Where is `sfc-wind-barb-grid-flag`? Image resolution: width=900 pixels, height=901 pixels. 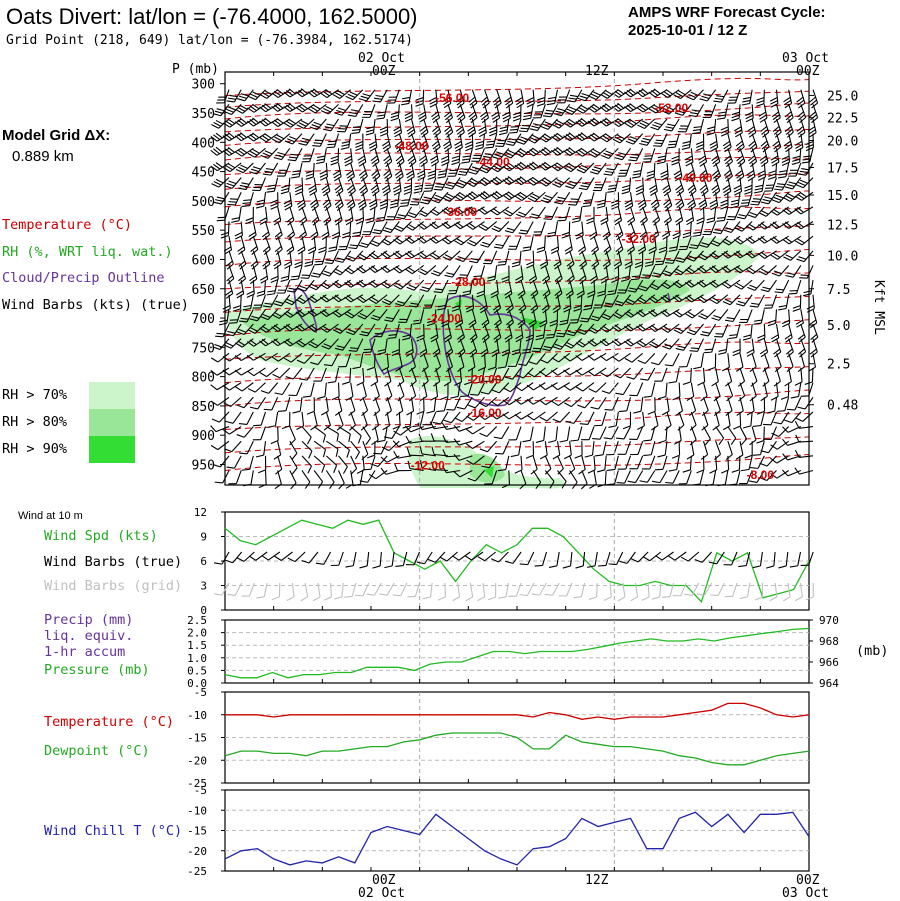
sfc-wind-barb-grid-flag is located at coordinates (316, 599).